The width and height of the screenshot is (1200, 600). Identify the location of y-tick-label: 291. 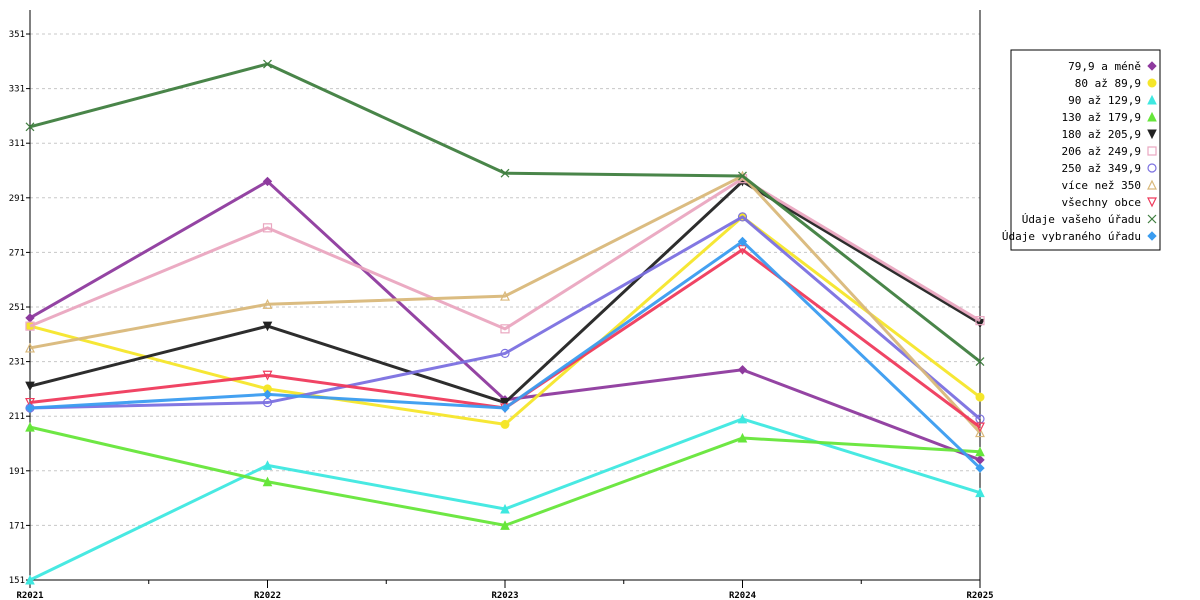
(17, 199).